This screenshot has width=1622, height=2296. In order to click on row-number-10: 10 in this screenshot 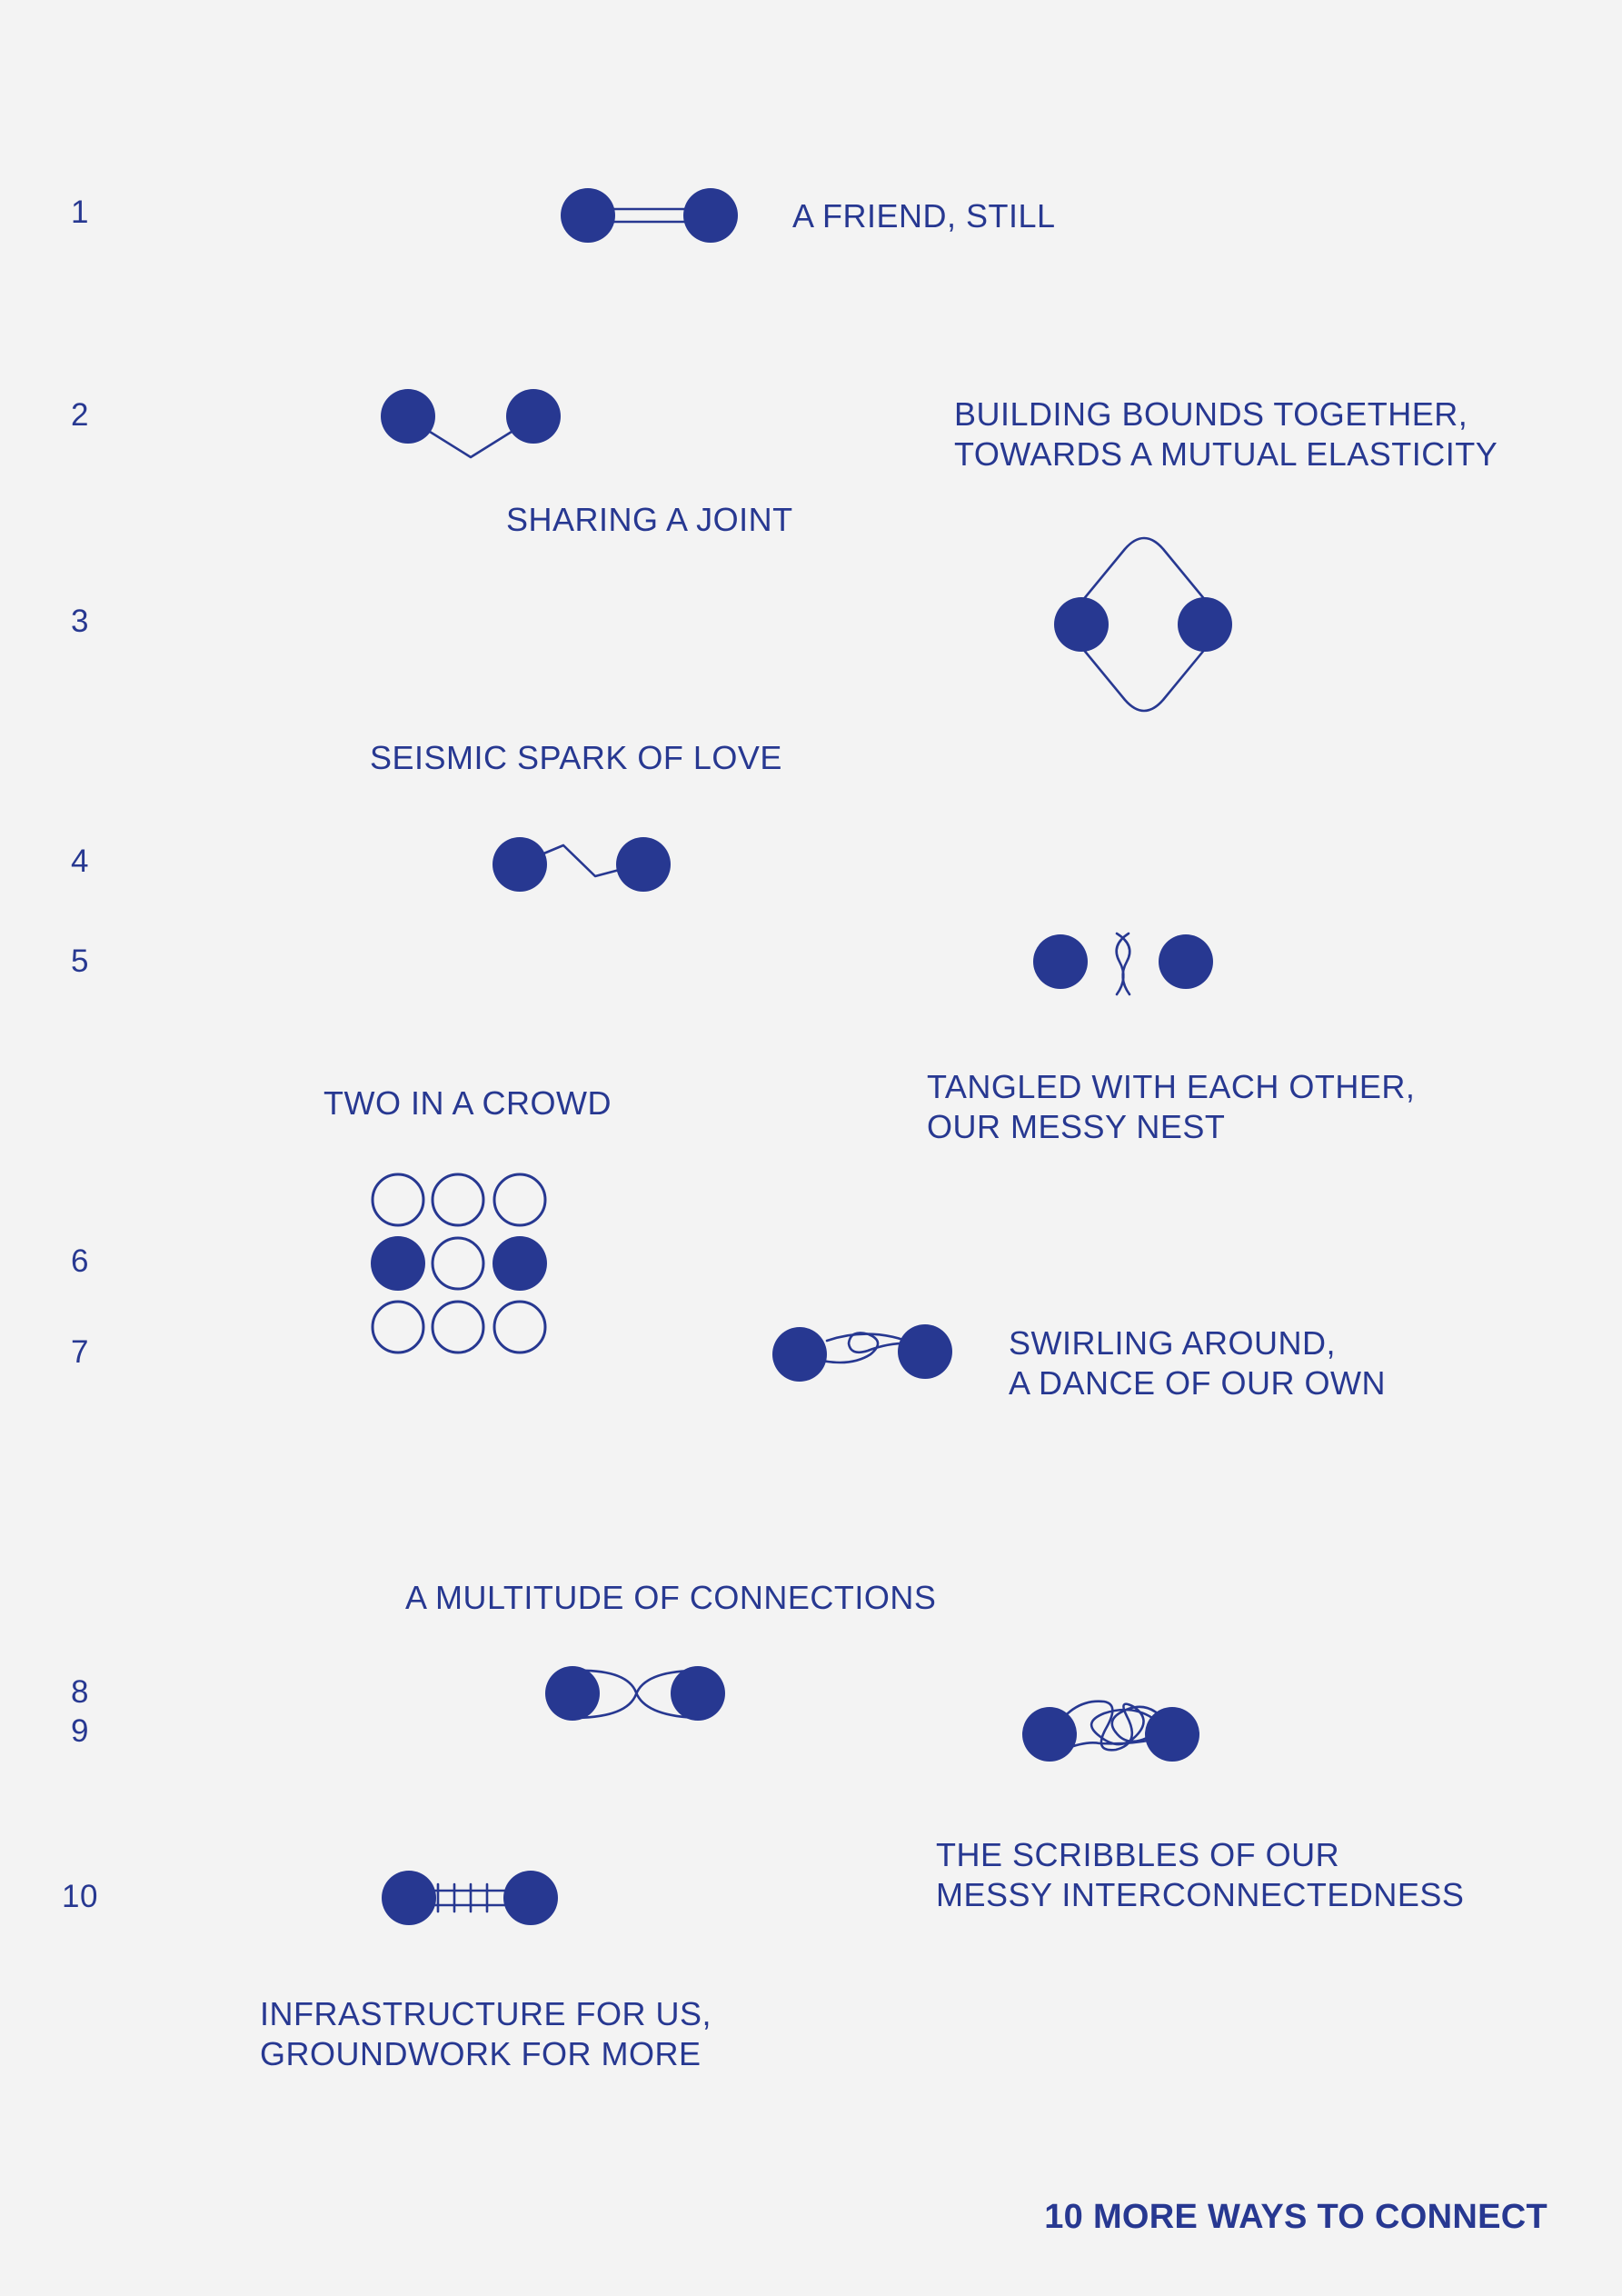, I will do `click(80, 1896)`.